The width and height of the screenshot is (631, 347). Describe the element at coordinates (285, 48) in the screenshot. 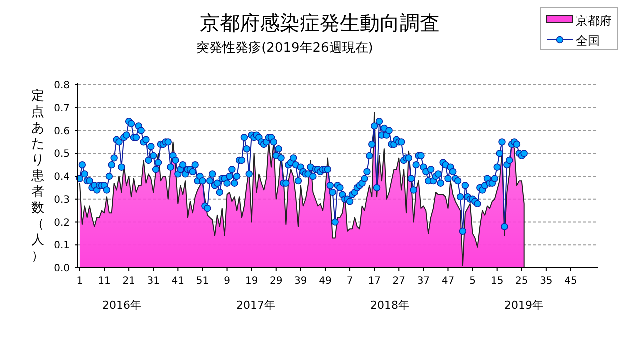

I see `chart-subtitle: 突発性発疹(2019年26週現在)` at that location.